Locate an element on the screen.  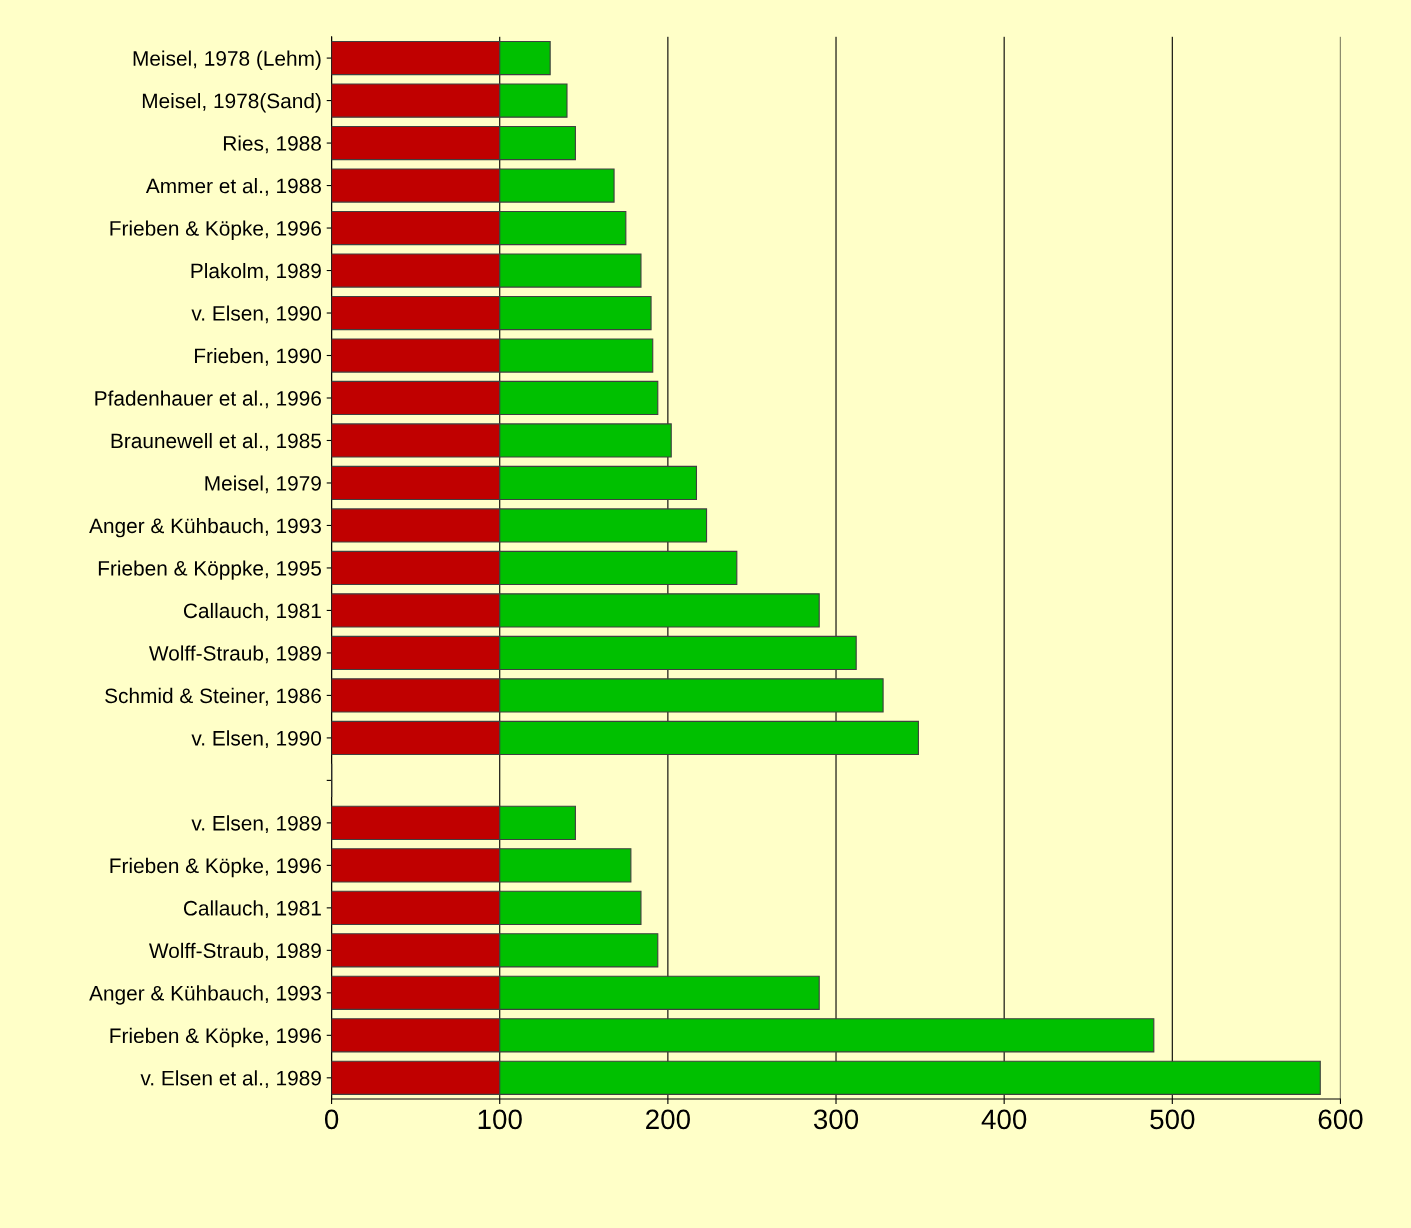
y-tick-label: v. Elsen, 1989 is located at coordinates (256, 824).